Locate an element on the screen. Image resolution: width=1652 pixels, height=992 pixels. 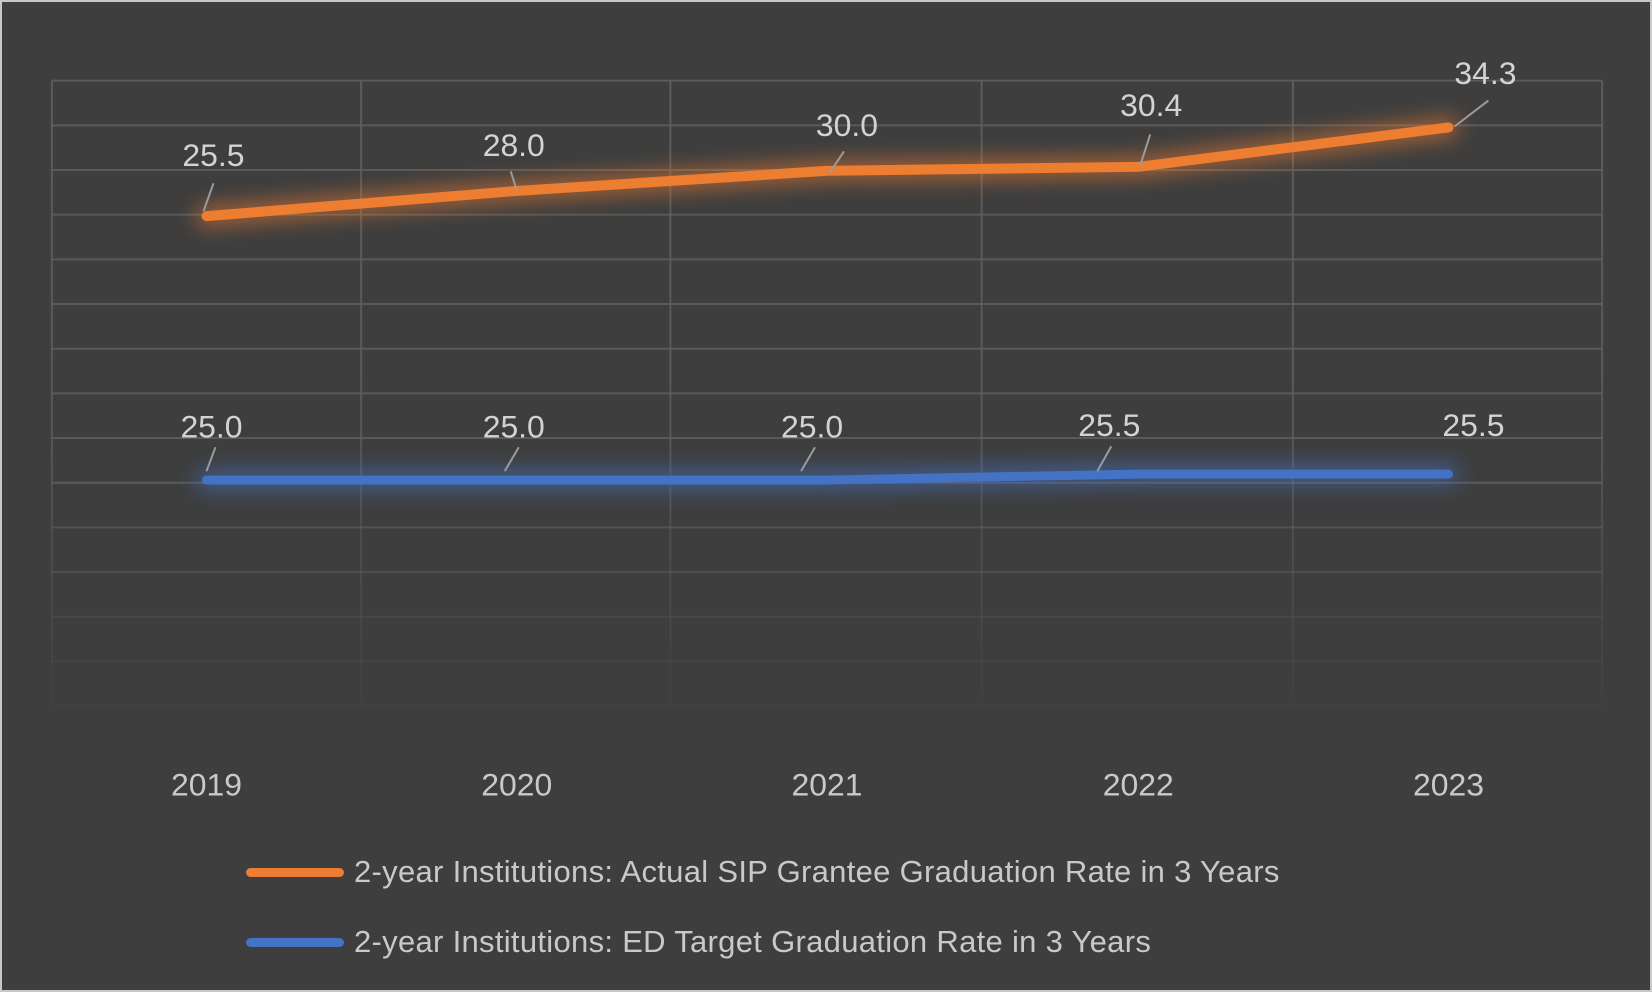
data-label-actual-0: 25.5 is located at coordinates (213, 155).